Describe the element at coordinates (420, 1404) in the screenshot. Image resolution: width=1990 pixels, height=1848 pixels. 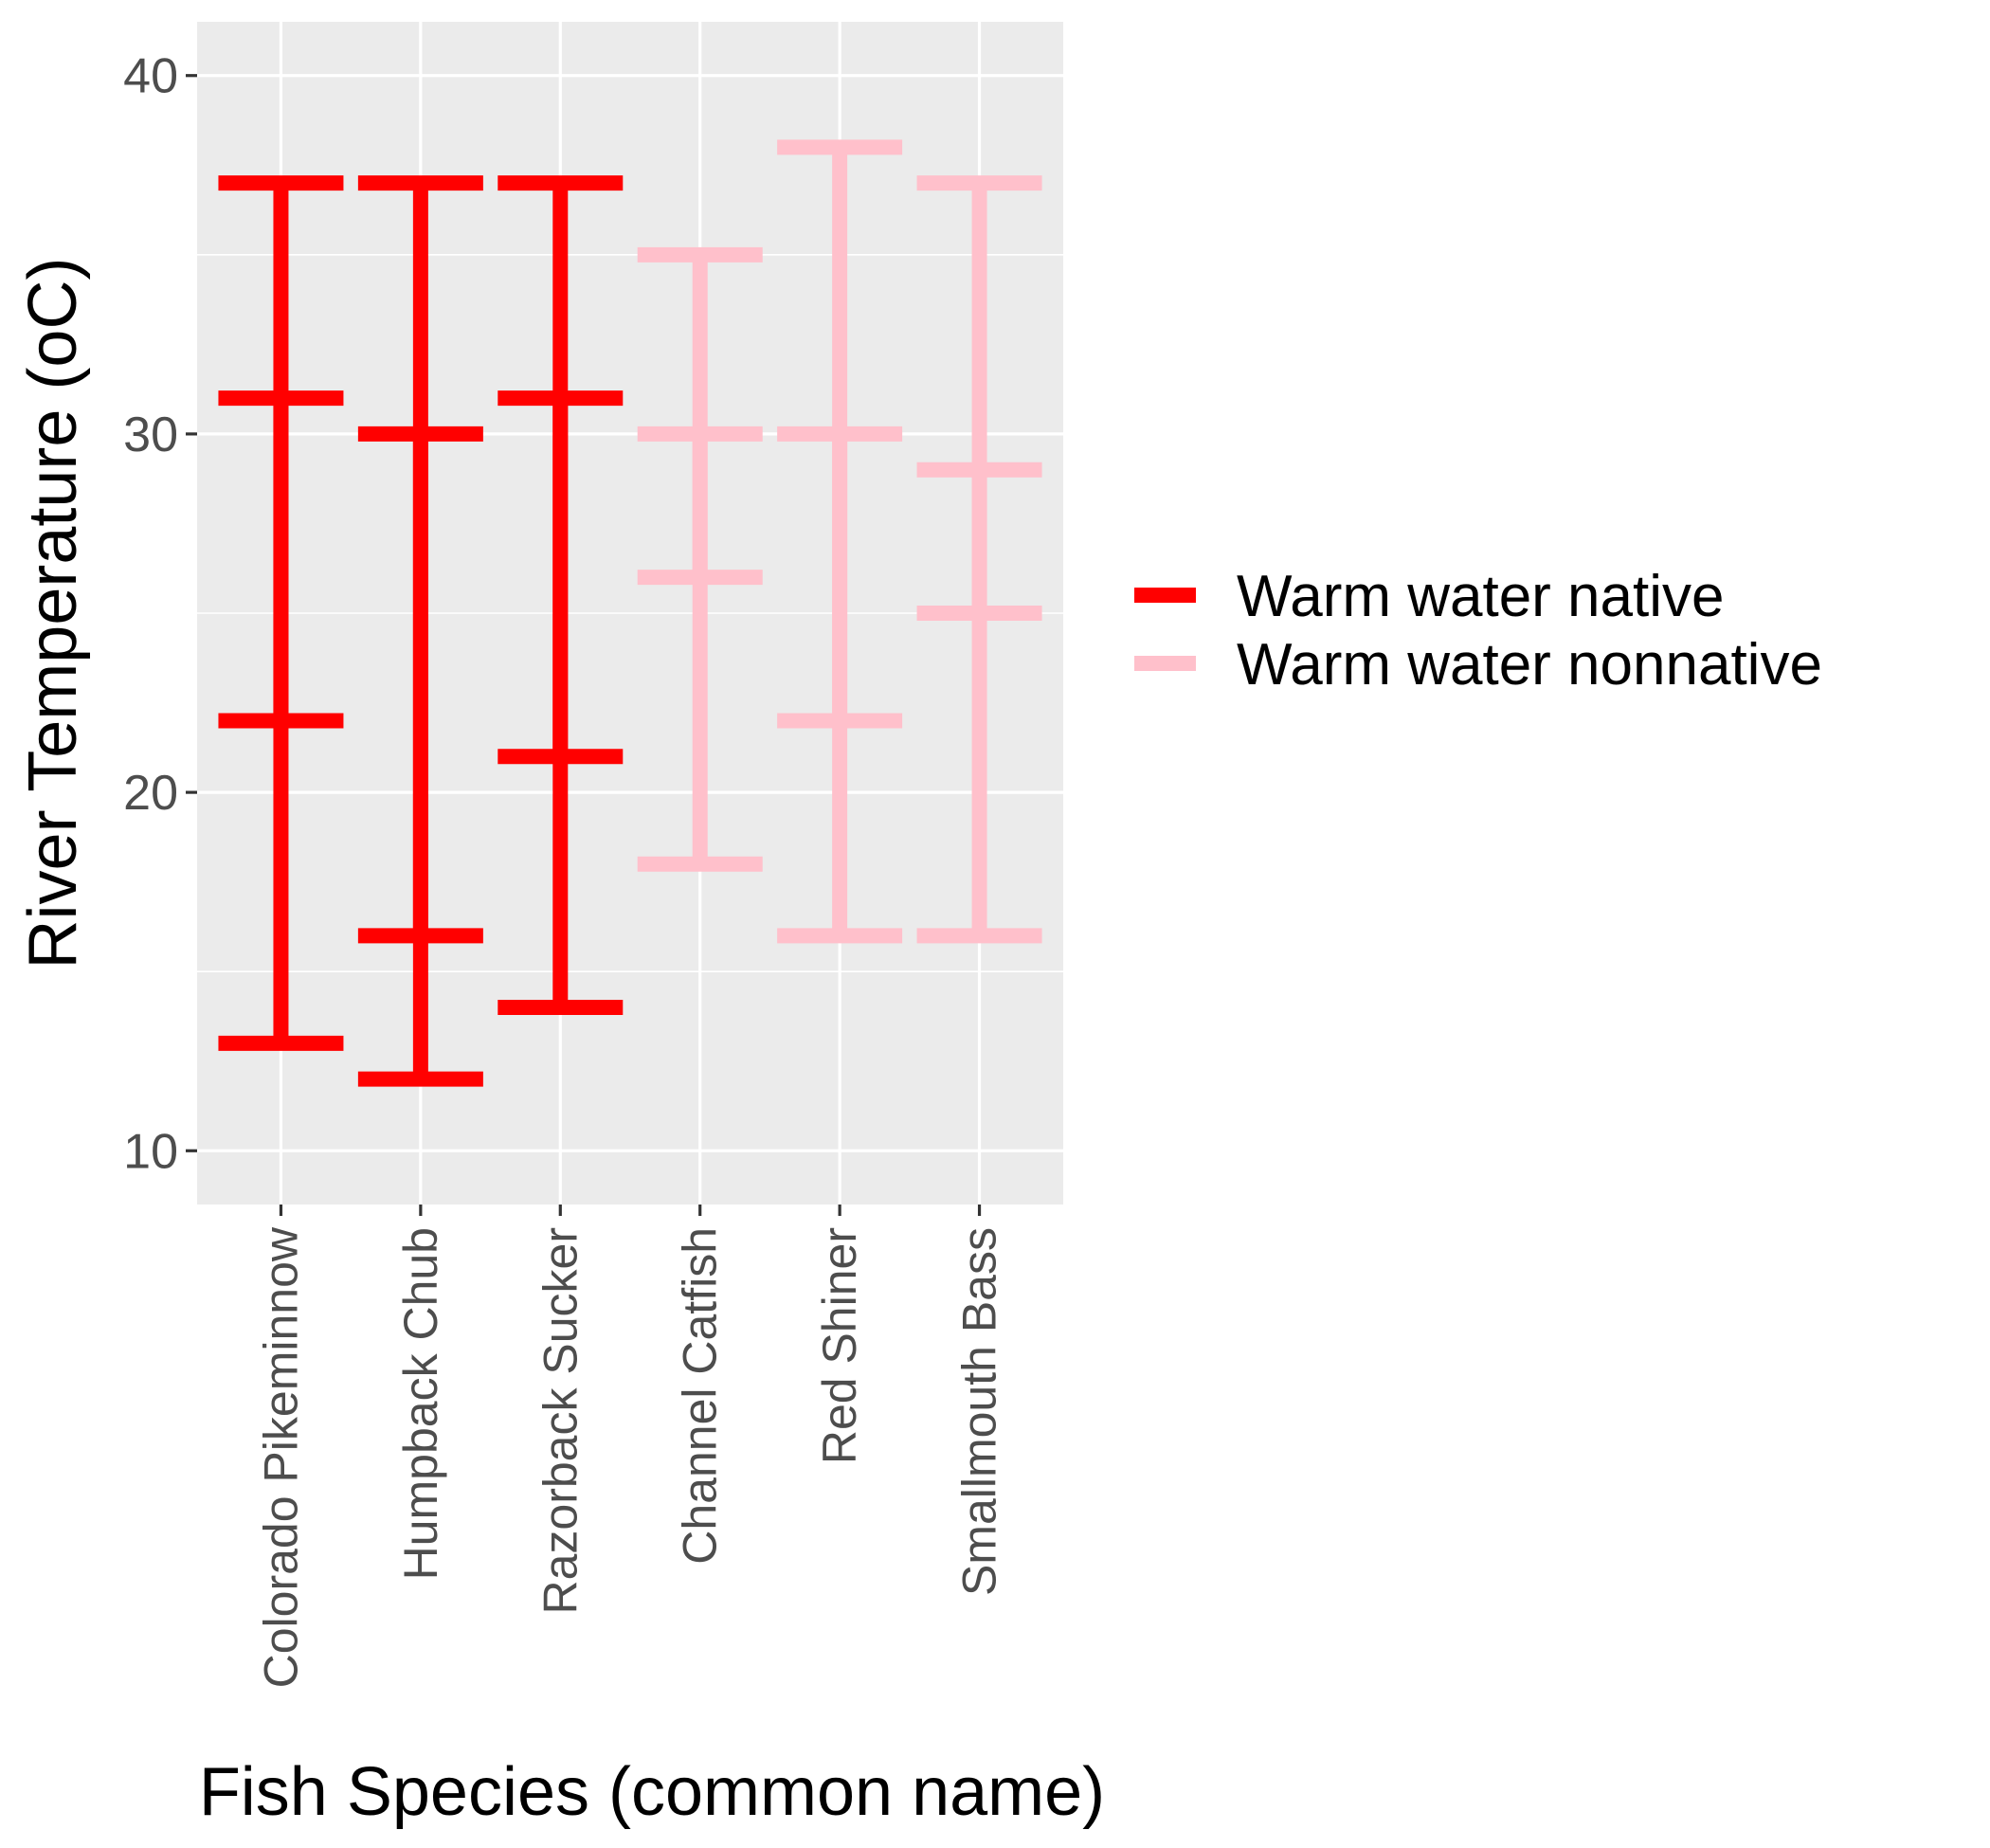
I see `x-tick-label: Humpback Chub` at that location.